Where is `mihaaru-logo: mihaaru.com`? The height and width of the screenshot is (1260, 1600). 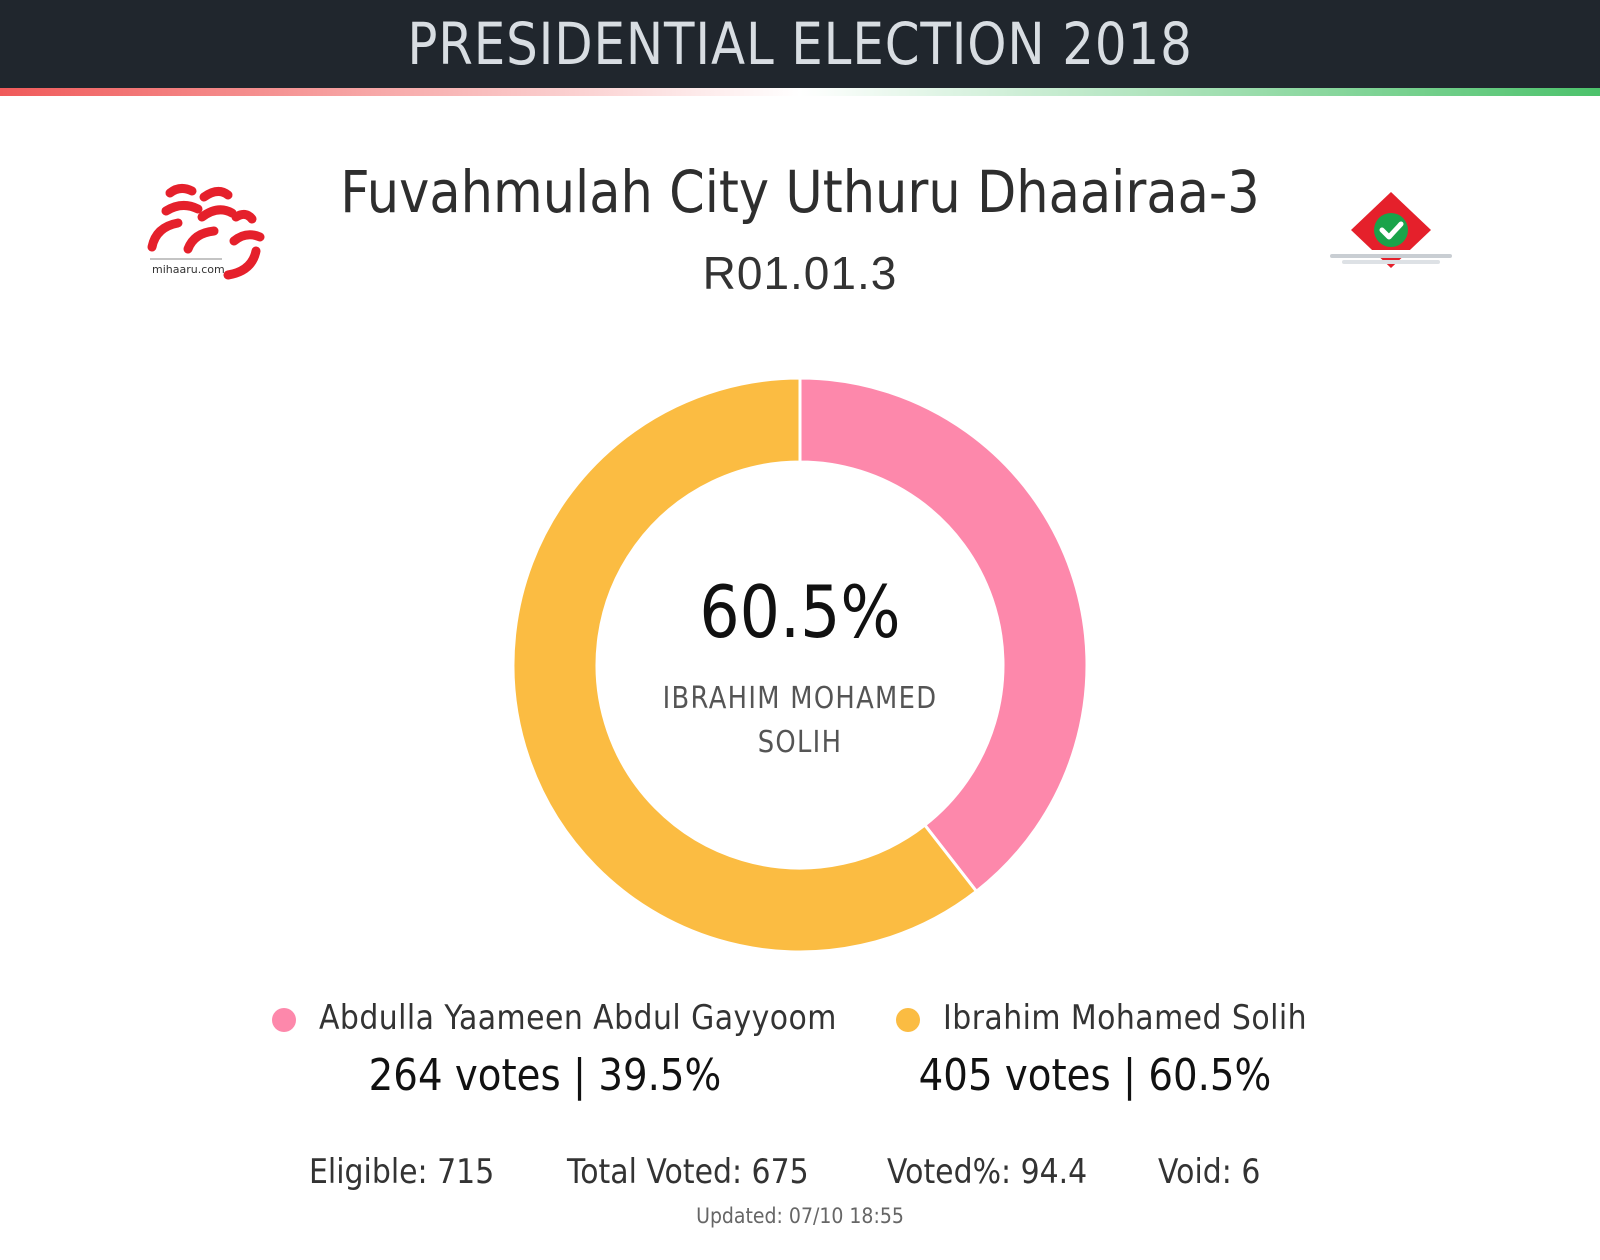 mihaaru-logo: mihaaru.com is located at coordinates (210, 232).